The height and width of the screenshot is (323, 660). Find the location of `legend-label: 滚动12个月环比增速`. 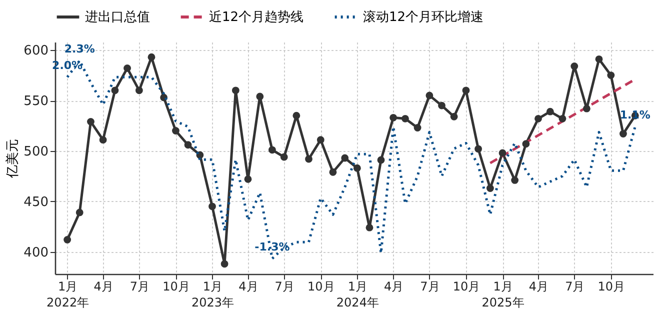

legend-label: 滚动12个月环比增速 is located at coordinates (423, 17).